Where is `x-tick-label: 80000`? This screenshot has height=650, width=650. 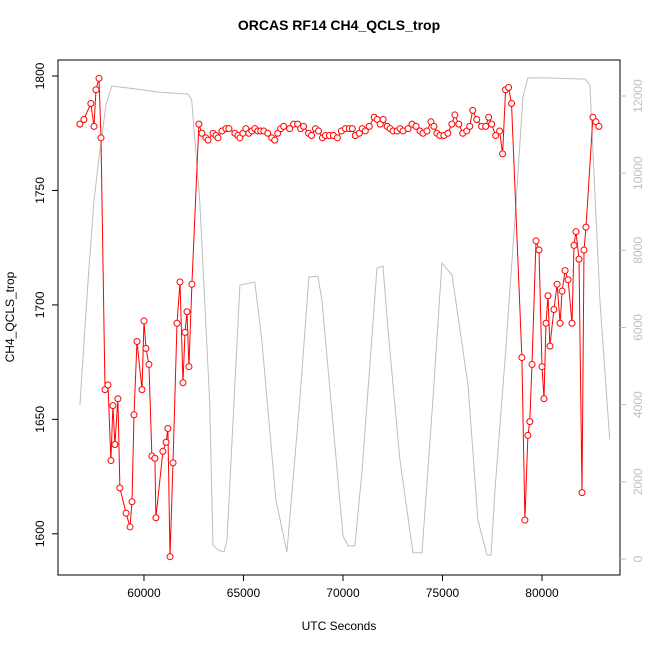 x-tick-label: 80000 is located at coordinates (542, 593).